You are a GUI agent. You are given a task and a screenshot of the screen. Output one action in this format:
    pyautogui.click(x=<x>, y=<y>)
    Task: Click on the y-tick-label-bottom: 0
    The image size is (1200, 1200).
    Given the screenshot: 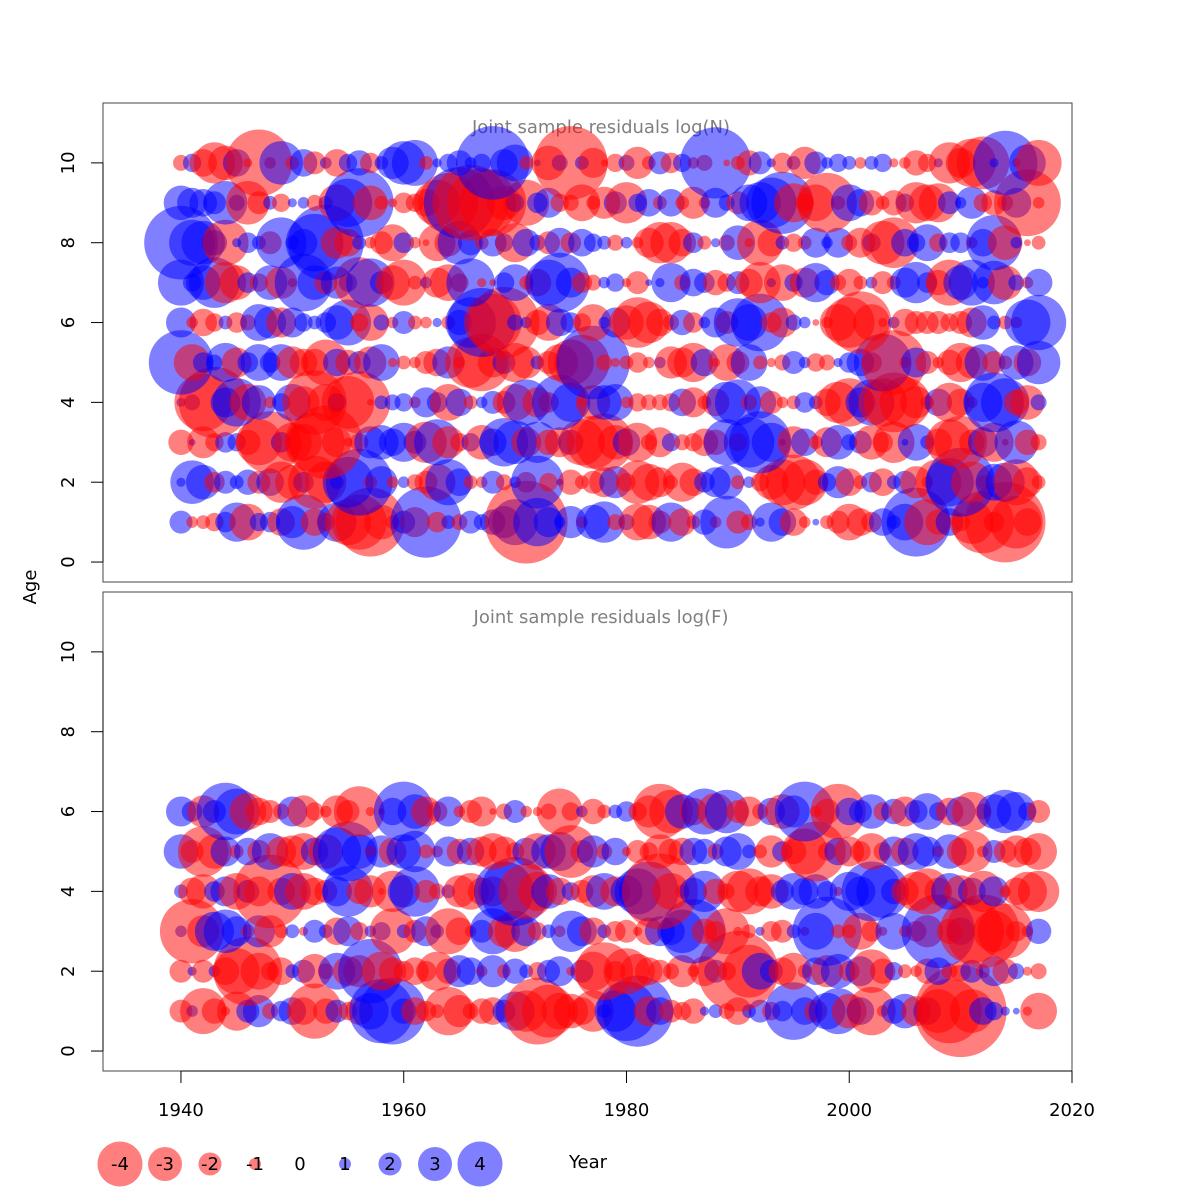 What is the action you would take?
    pyautogui.click(x=68, y=1050)
    